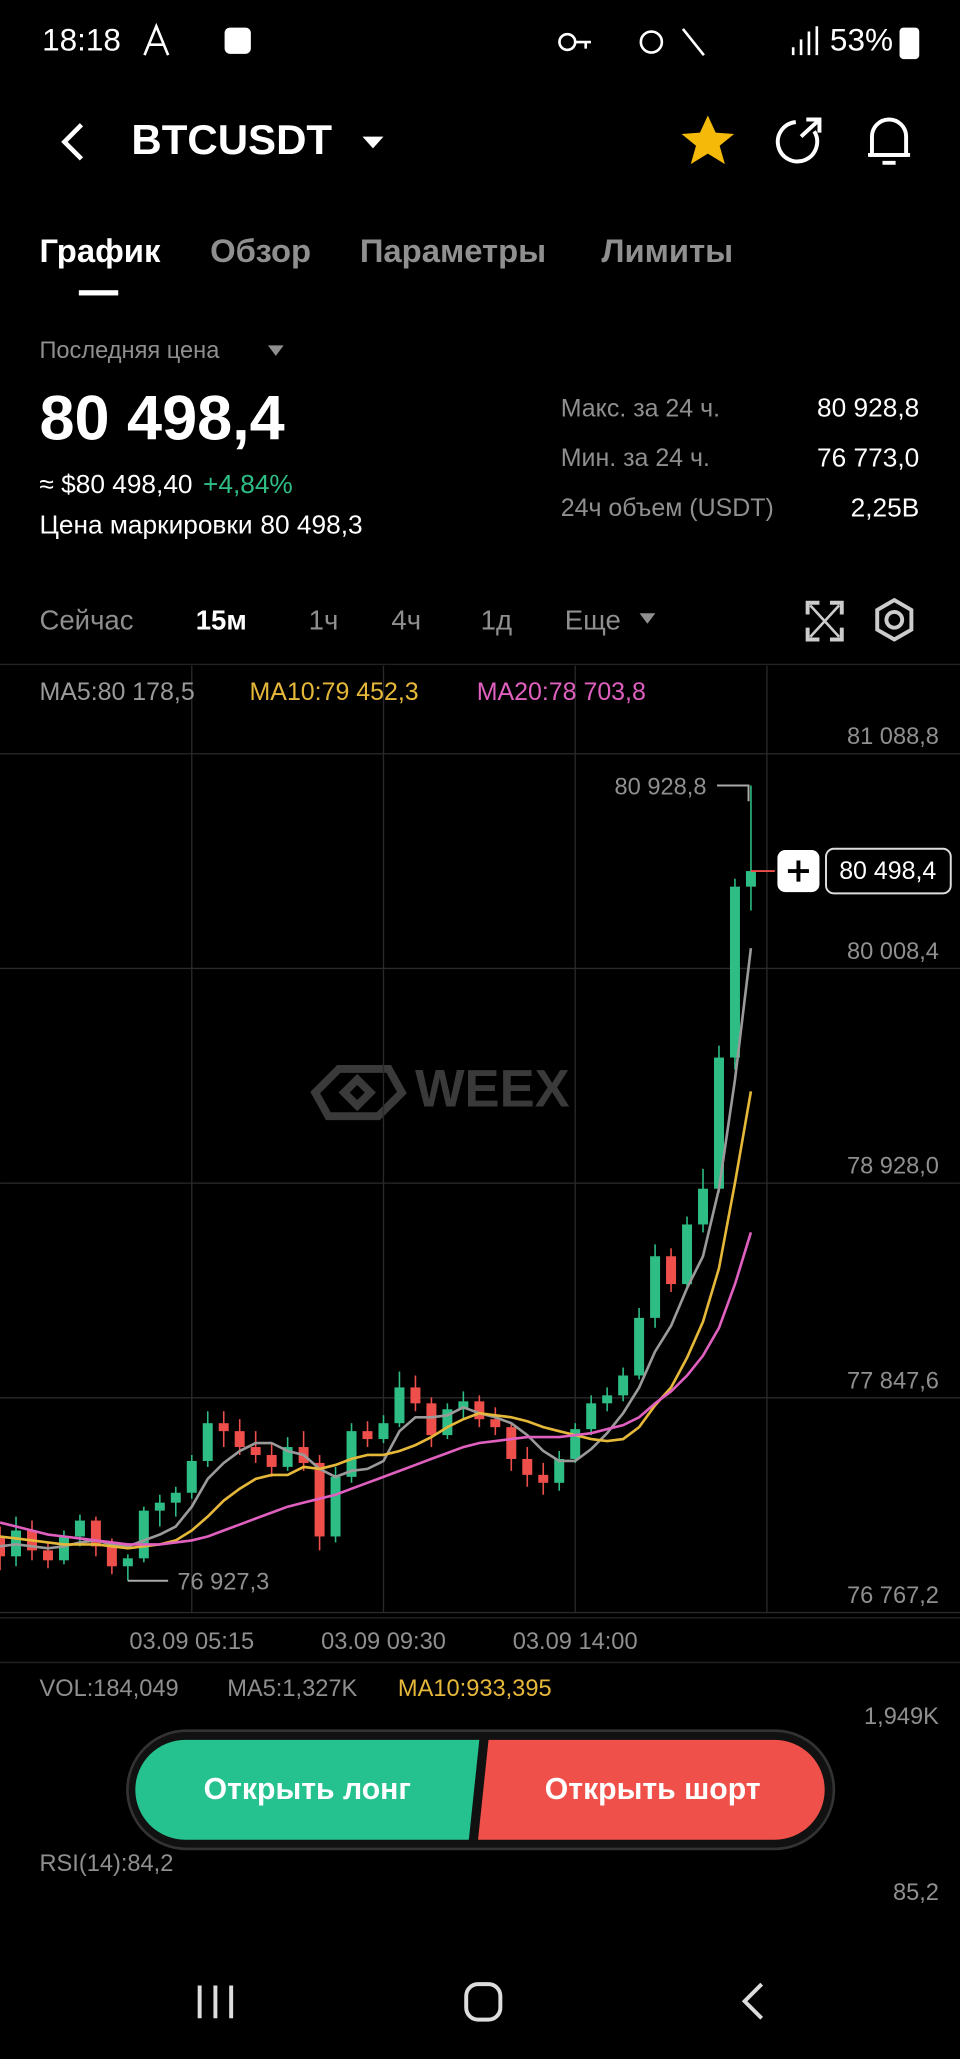 This screenshot has height=2059, width=960. What do you see at coordinates (893, 1596) in the screenshot?
I see `y-tick-label: 76 767,2` at bounding box center [893, 1596].